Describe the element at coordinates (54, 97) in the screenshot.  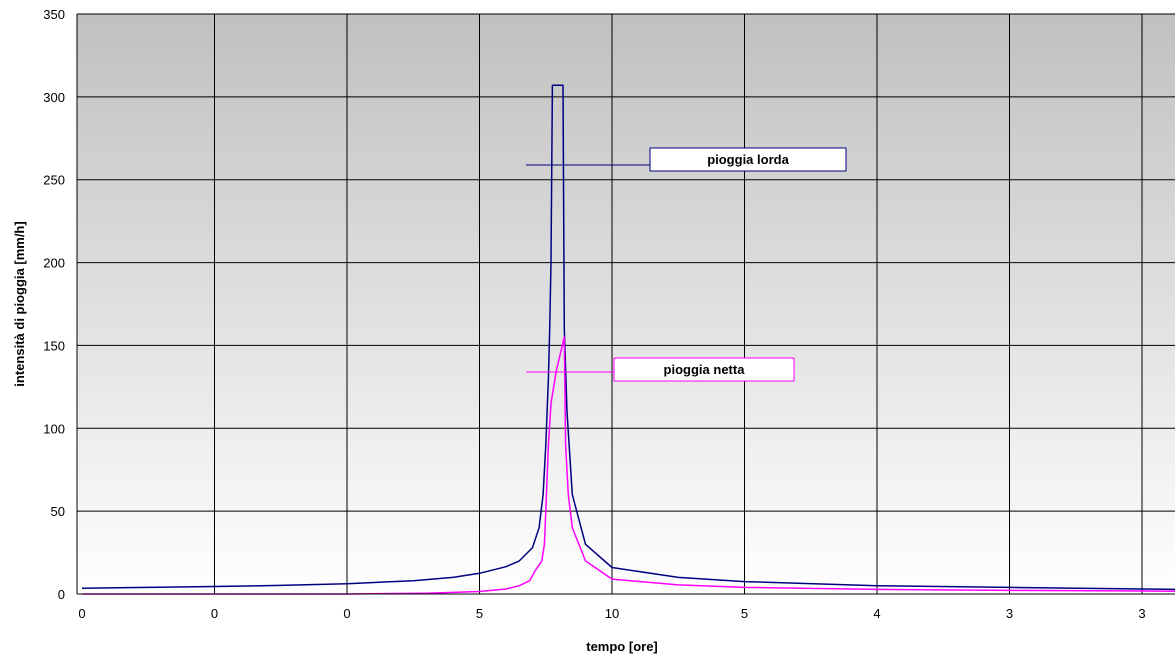
I see `y-tick-label: 300` at that location.